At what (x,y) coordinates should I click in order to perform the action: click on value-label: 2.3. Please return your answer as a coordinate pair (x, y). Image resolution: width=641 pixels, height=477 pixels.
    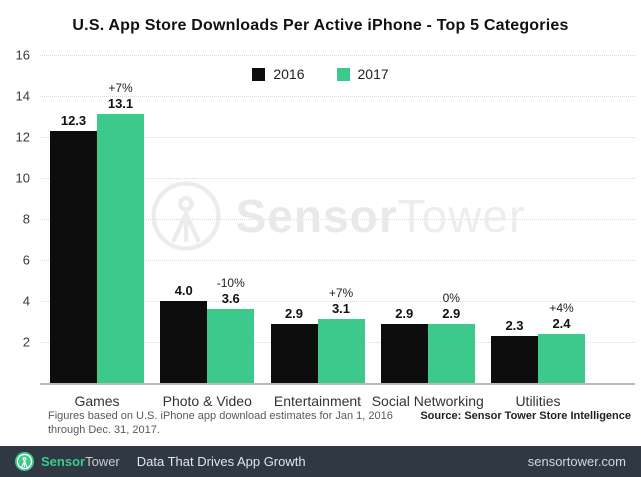
    Looking at the image, I should click on (514, 325).